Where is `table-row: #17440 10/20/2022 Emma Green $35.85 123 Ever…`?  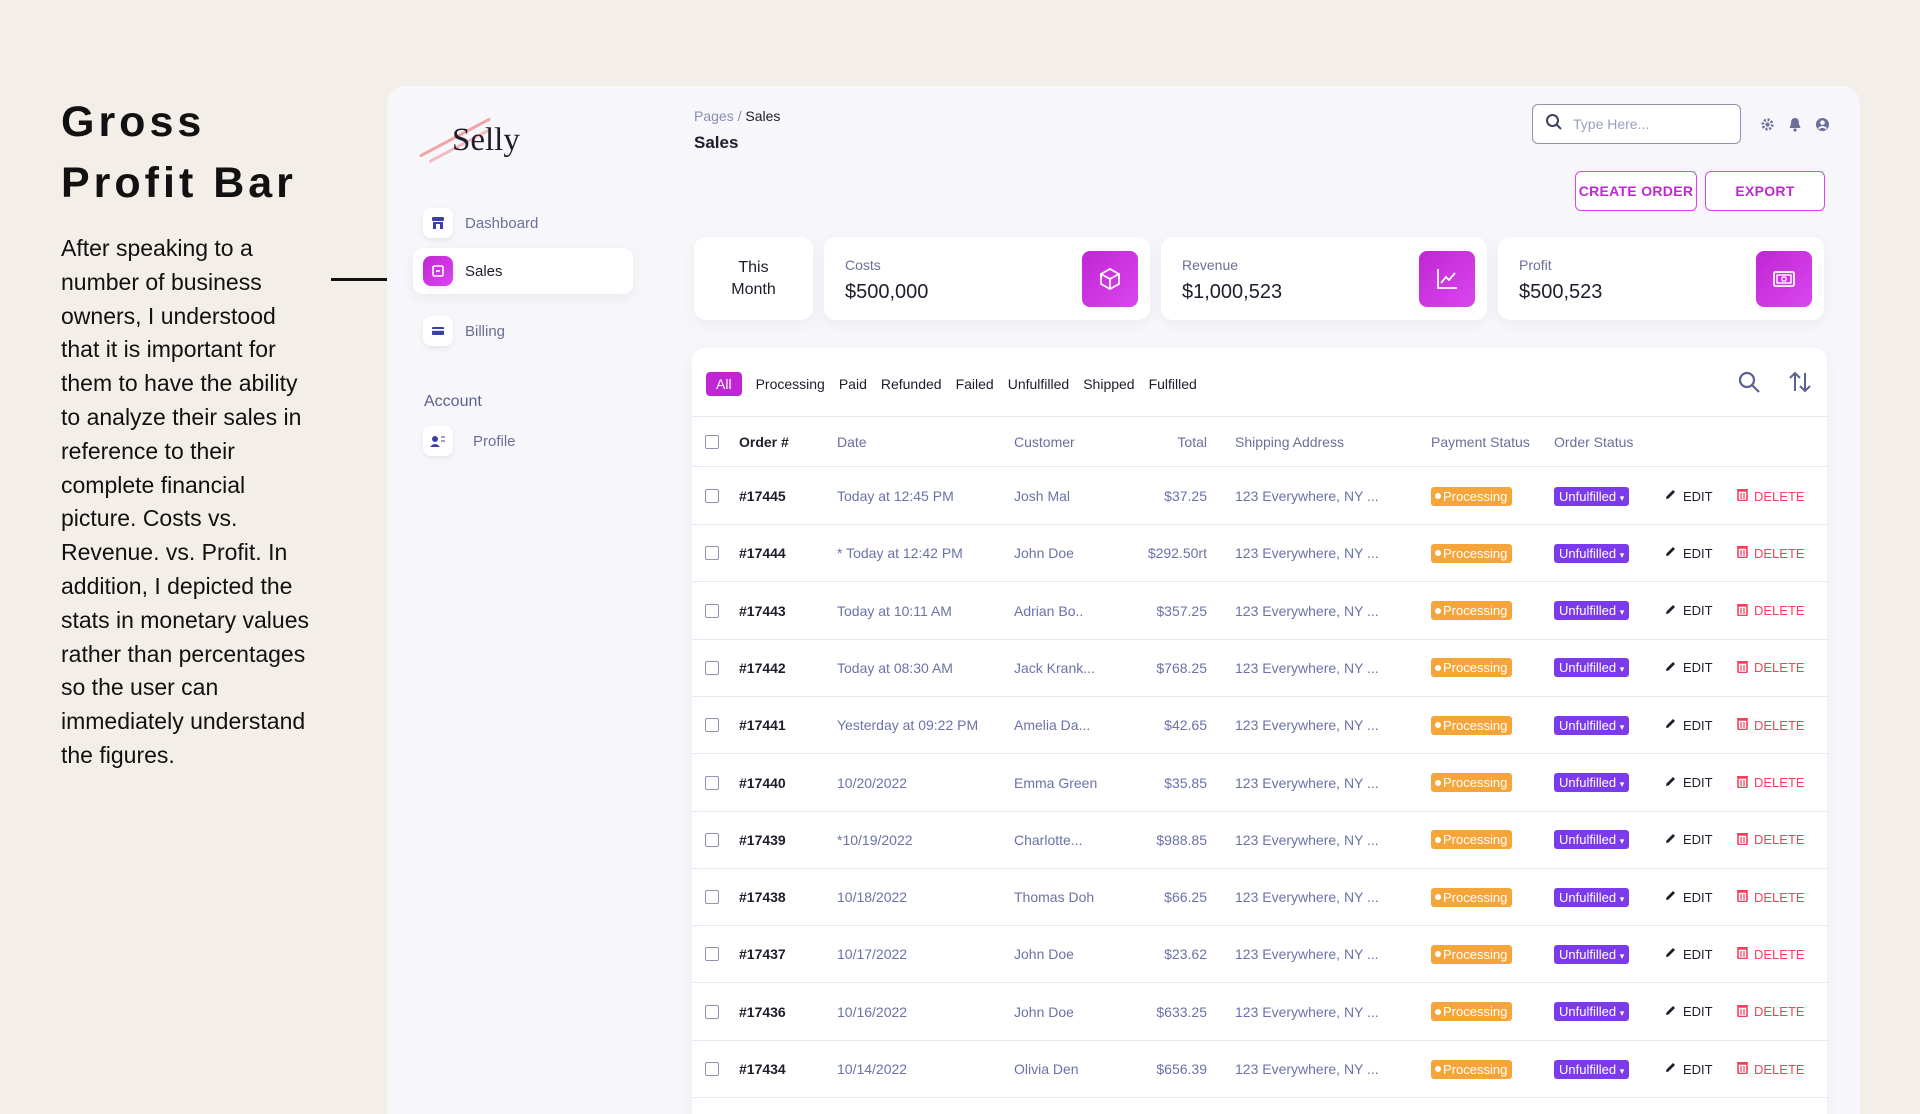
table-row: #17440 10/20/2022 Emma Green $35.85 123 Ever… is located at coordinates (1259, 783).